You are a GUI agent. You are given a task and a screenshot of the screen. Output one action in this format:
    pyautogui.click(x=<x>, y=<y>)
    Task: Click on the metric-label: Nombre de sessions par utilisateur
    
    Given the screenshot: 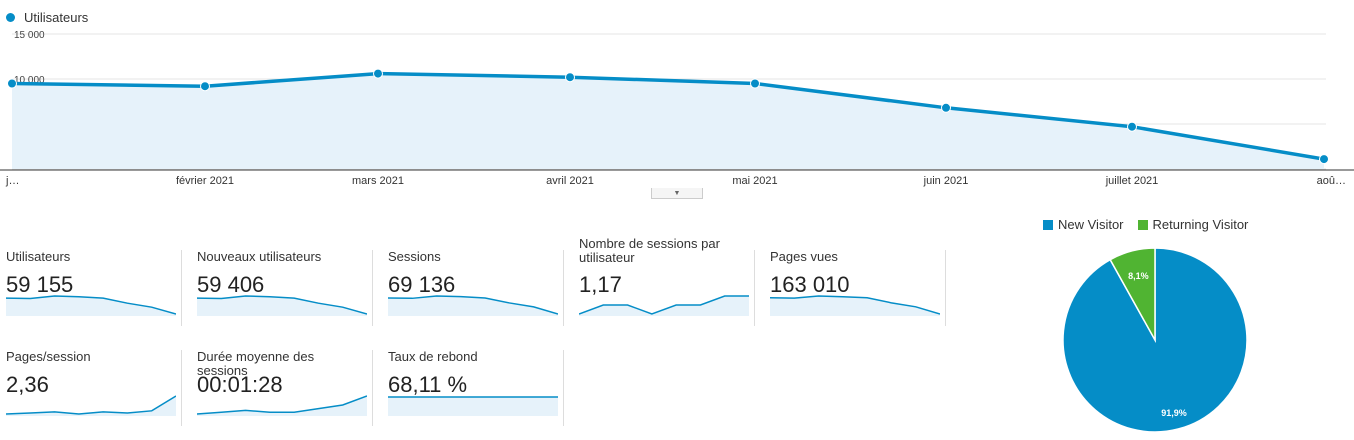 What is the action you would take?
    pyautogui.click(x=649, y=250)
    